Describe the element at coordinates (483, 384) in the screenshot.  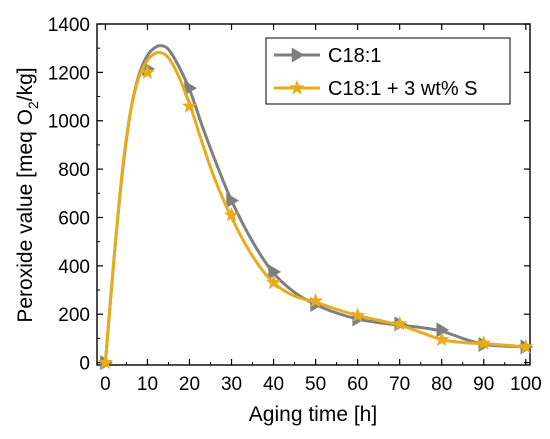
I see `x-tick-label-90: 90` at that location.